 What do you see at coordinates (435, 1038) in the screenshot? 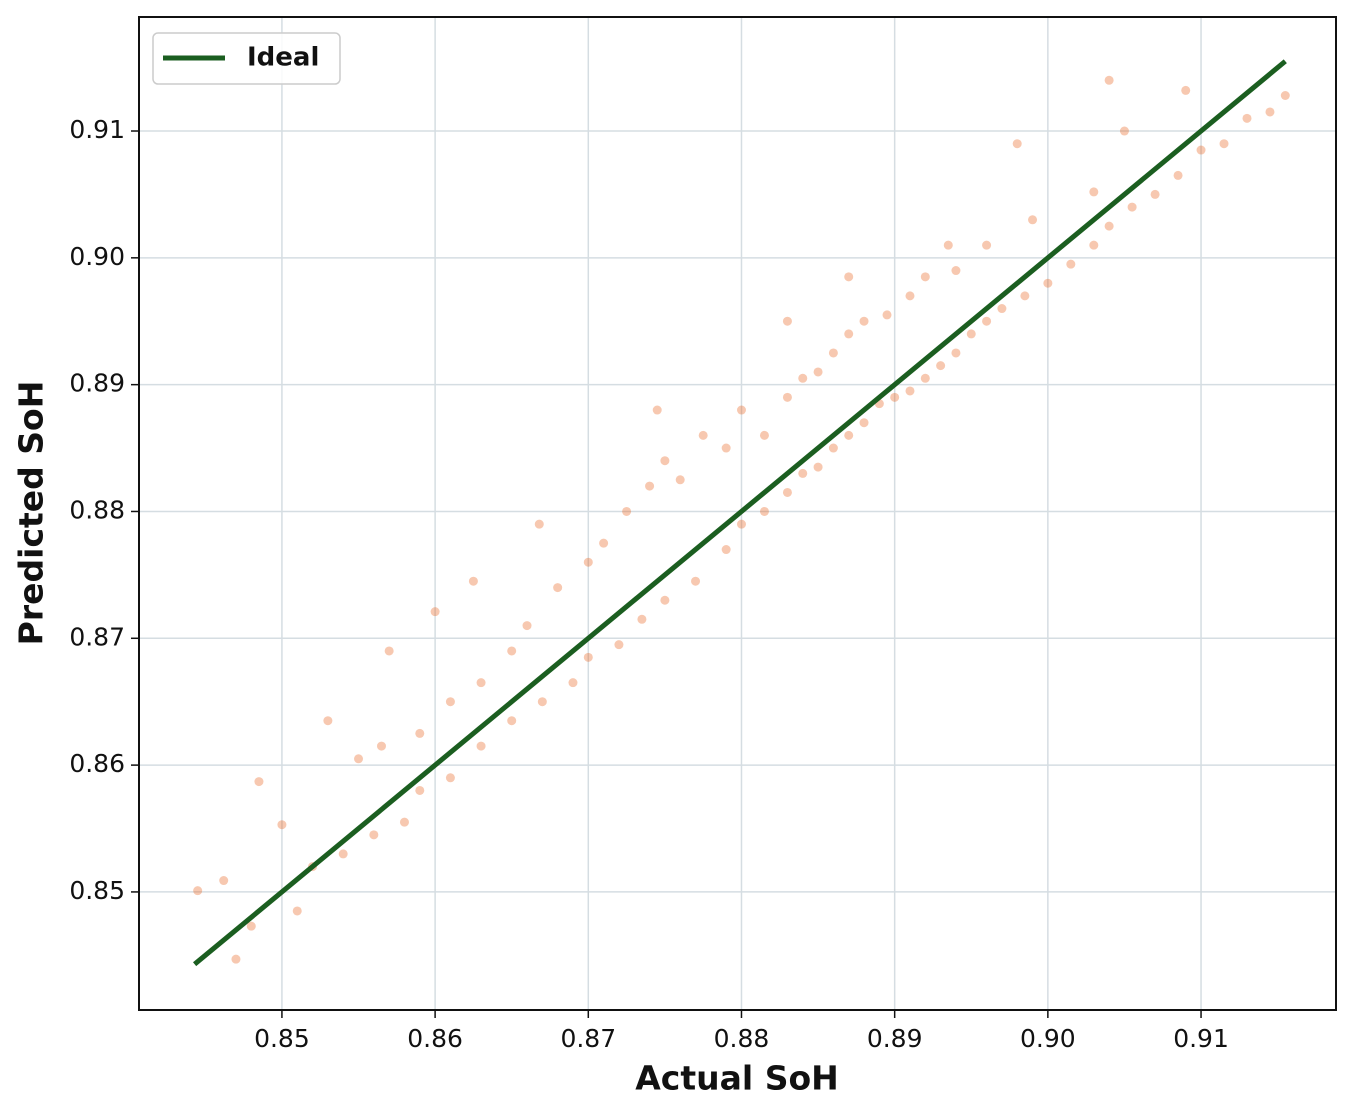
I see `x-tick-label: 0.86` at bounding box center [435, 1038].